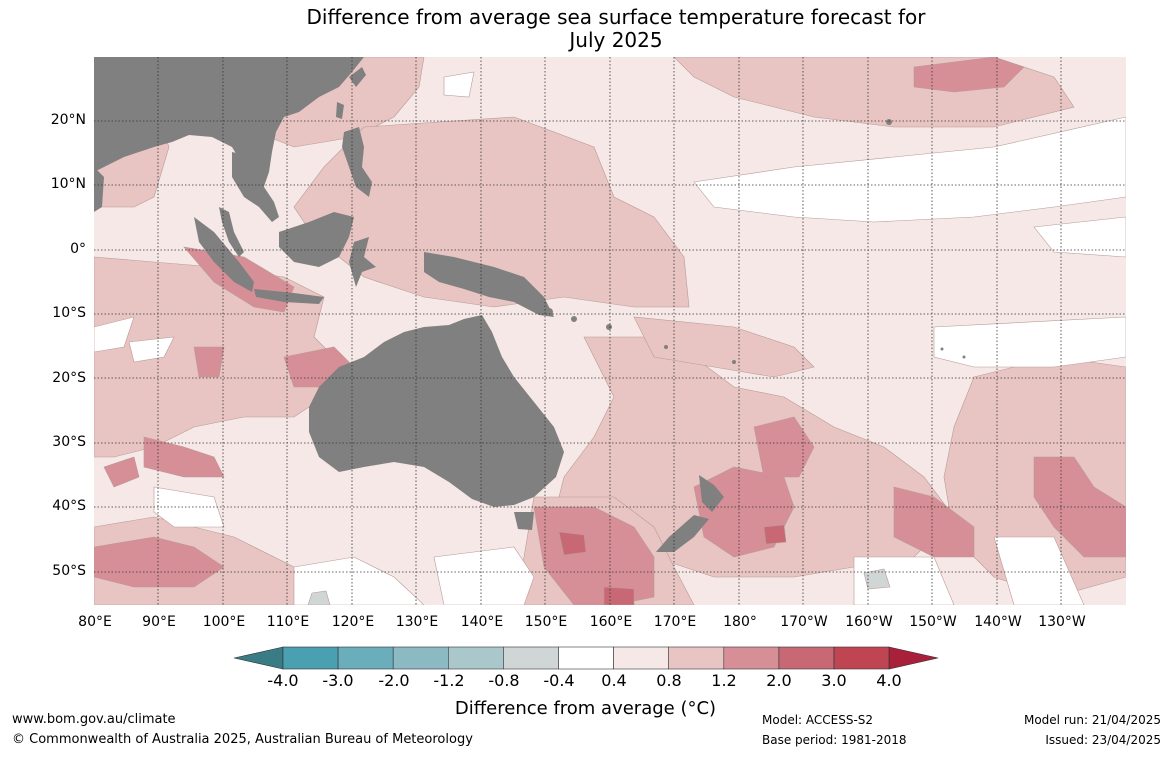 This screenshot has width=1173, height=770. I want to click on lon-label-100e: 100°E, so click(224, 622).